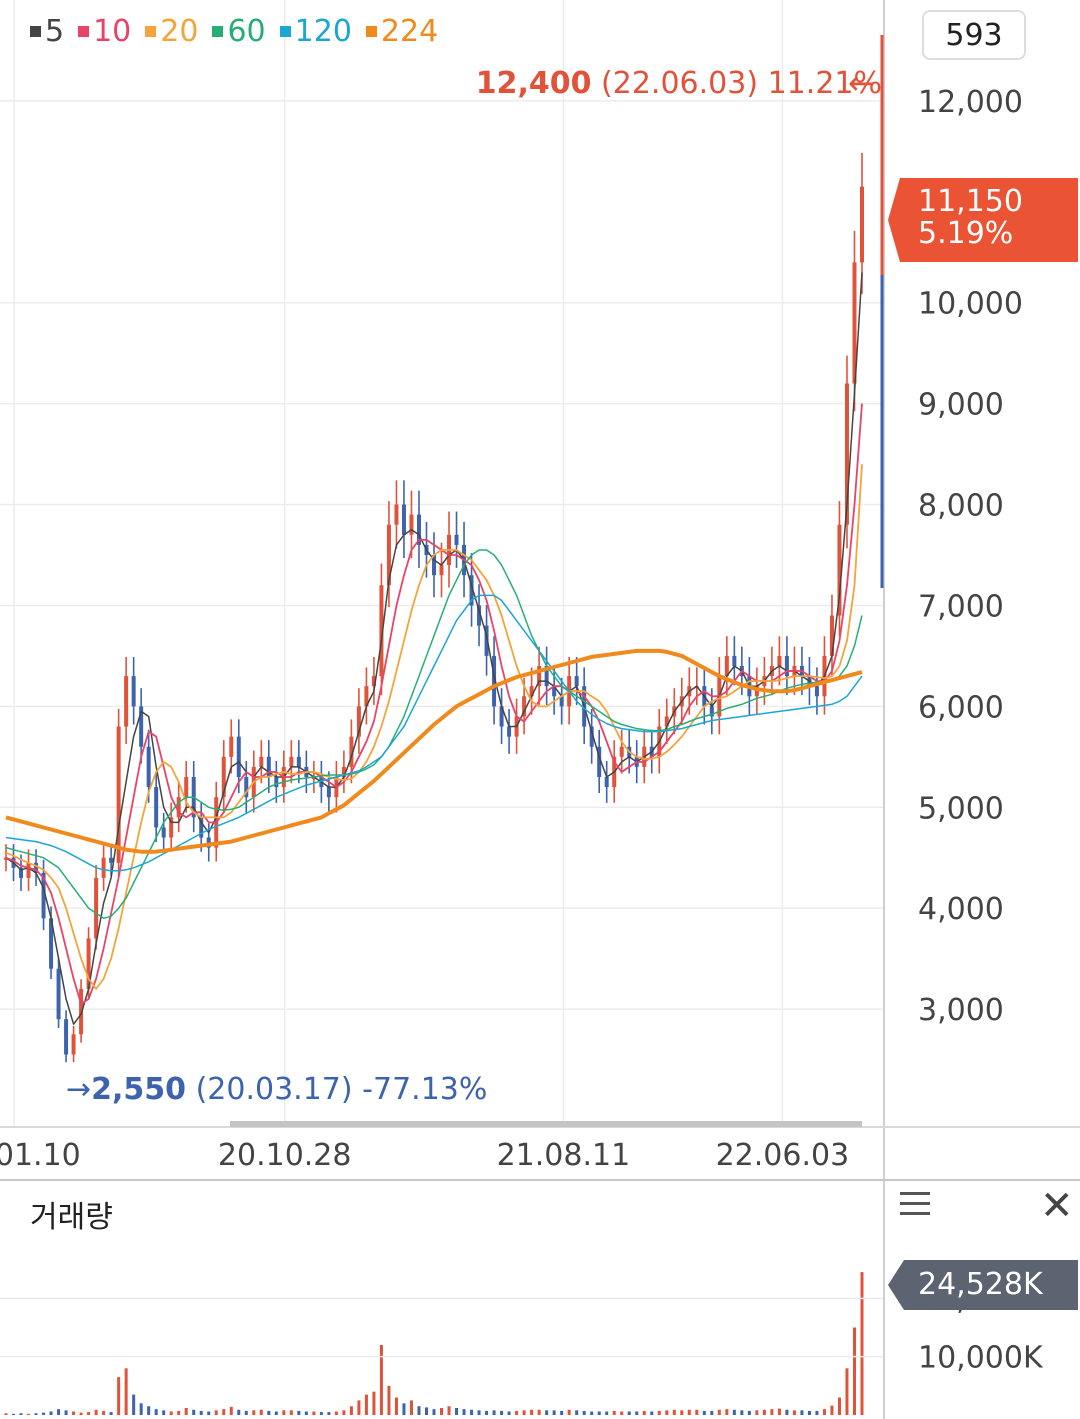 The width and height of the screenshot is (1080, 1419). Describe the element at coordinates (47, 31) in the screenshot. I see `legend-ma5: 5` at that location.